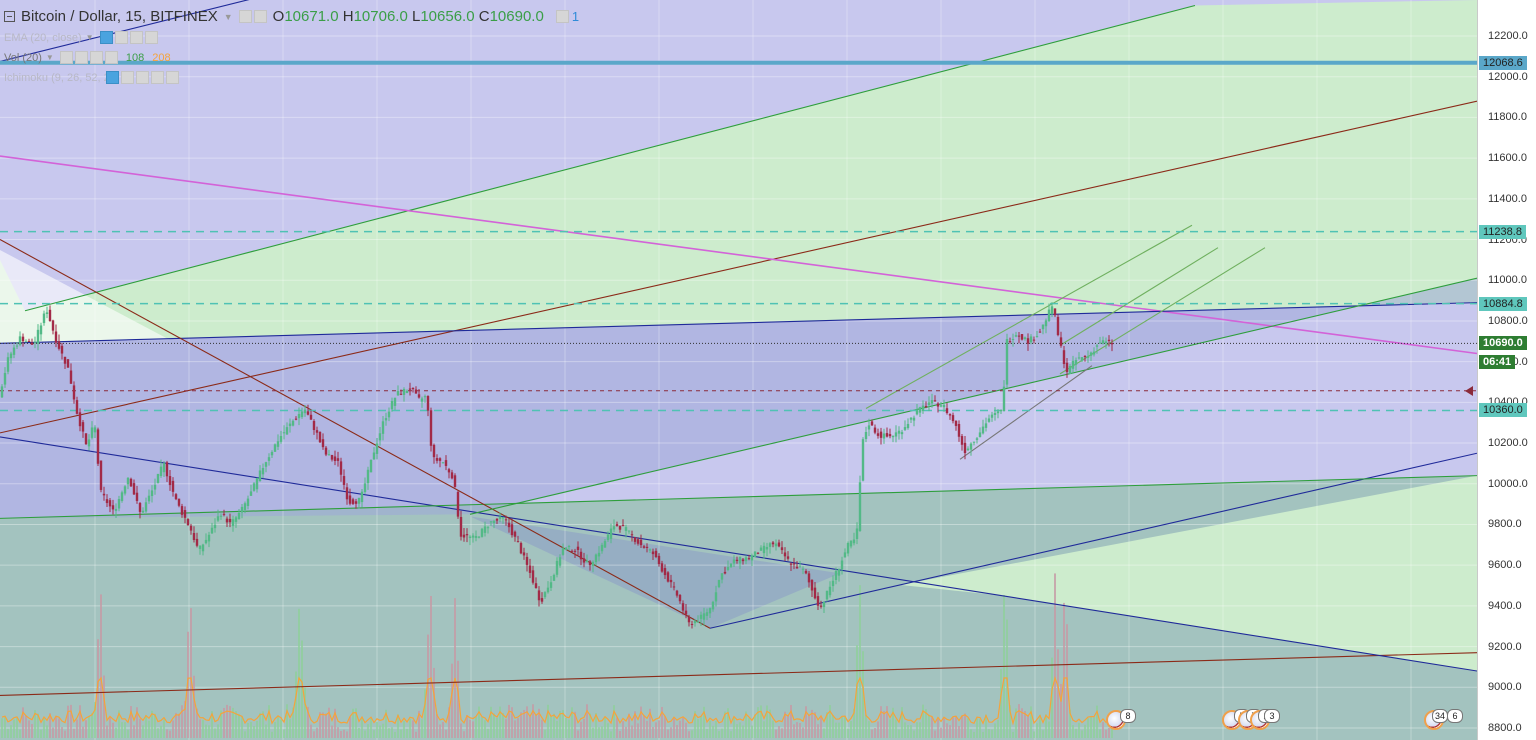 The width and height of the screenshot is (1536, 740). I want to click on ema-legend-row: EMA (20, close) ▼, so click(81, 37).